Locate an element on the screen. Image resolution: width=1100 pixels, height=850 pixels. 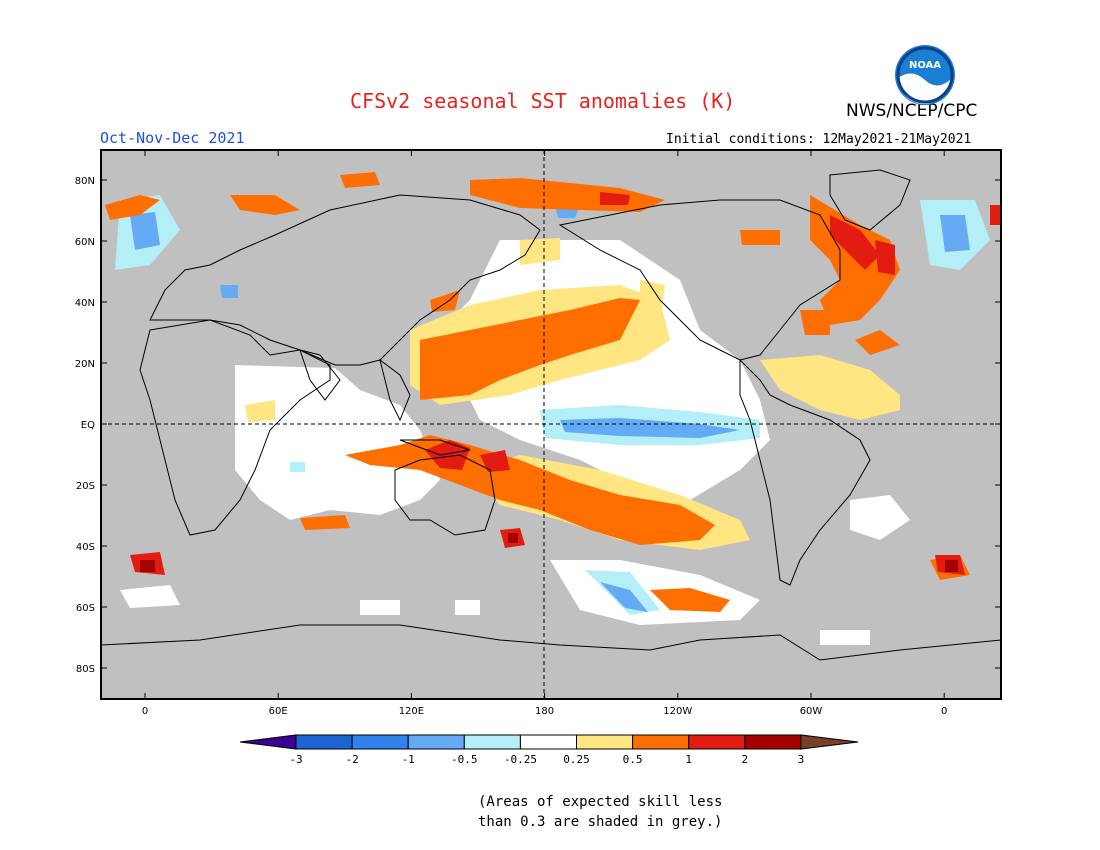
skill-note-line-2: than 0.3 are shaded in grey.) is located at coordinates (600, 822).